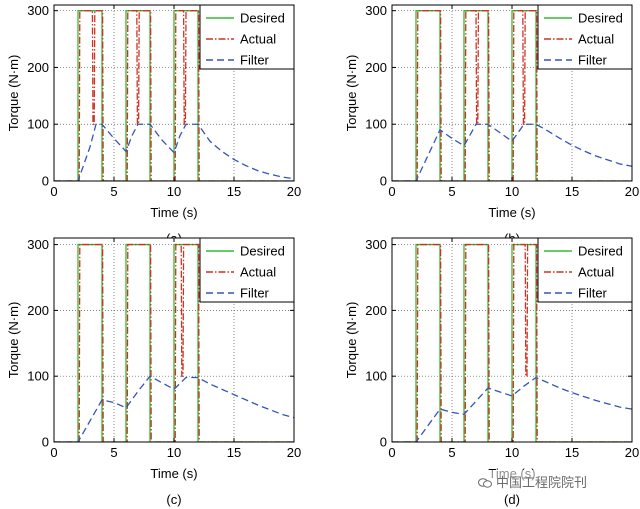  I want to click on panel-label: (c), so click(173, 499).